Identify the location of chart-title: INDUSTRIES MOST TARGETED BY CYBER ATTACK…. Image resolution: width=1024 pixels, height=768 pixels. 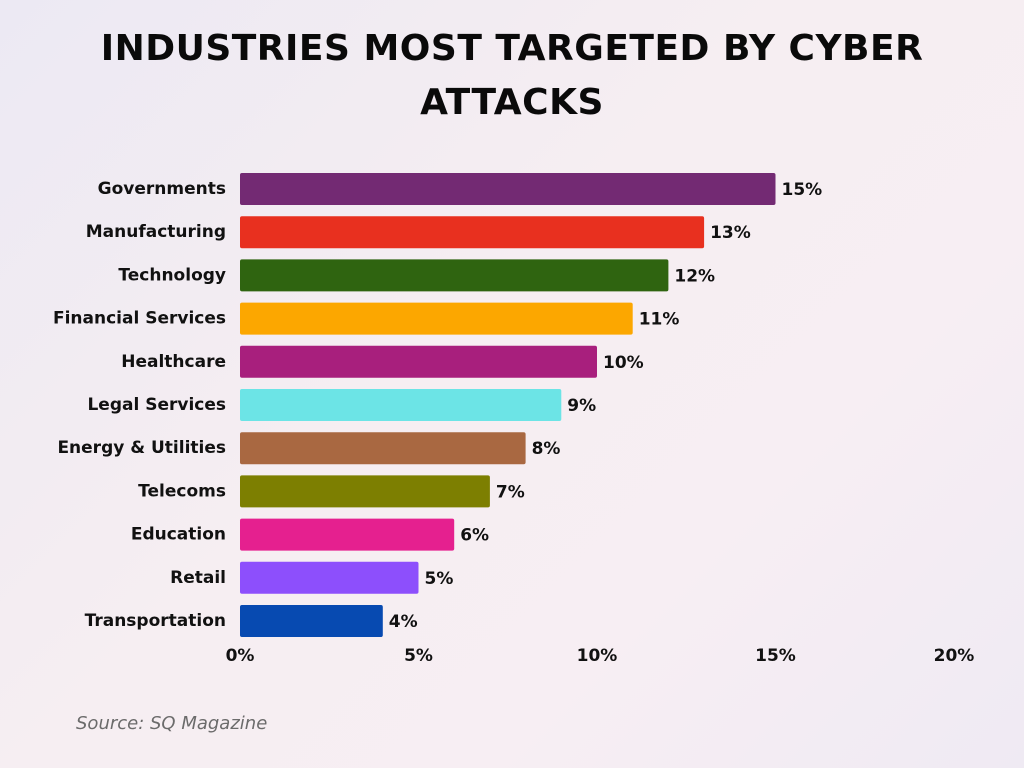
(512, 75).